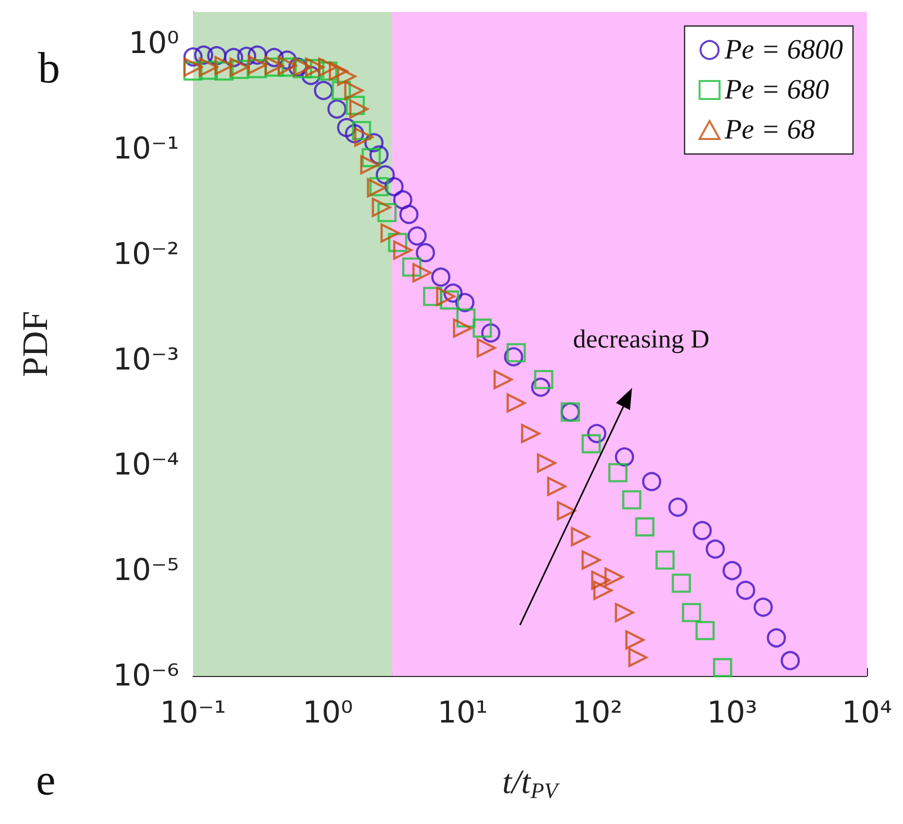 The image size is (903, 824). What do you see at coordinates (193, 713) in the screenshot?
I see `x-tick-label: 10⁻¹` at bounding box center [193, 713].